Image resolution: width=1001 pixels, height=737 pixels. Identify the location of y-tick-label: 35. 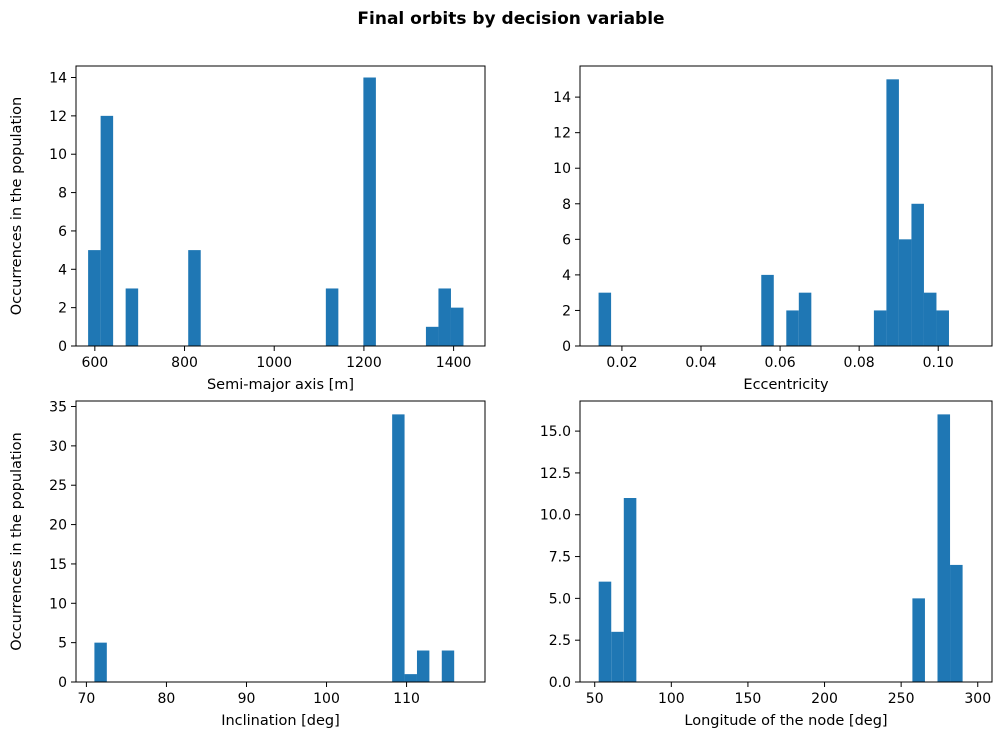
(58, 408).